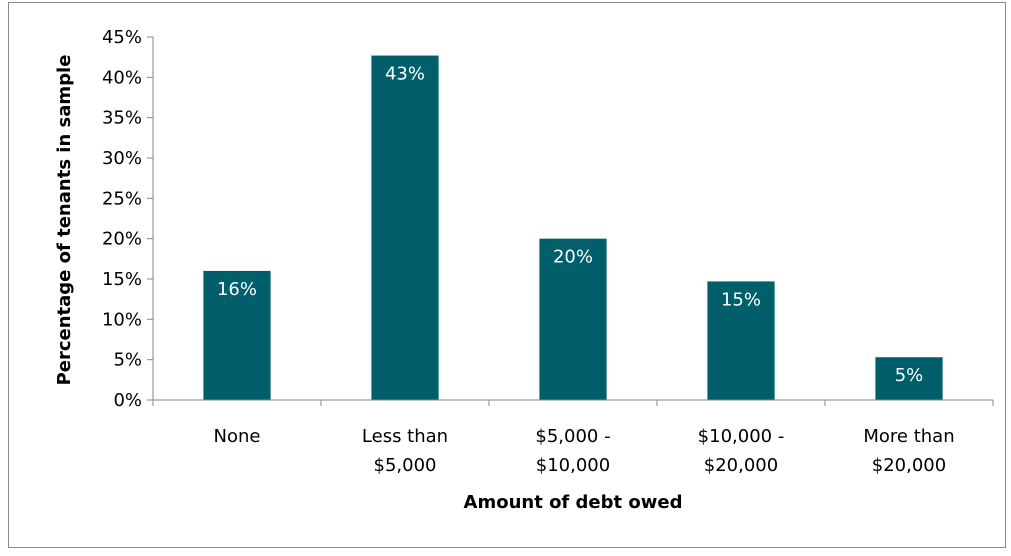 The height and width of the screenshot is (556, 1011). Describe the element at coordinates (122, 319) in the screenshot. I see `y-tick-label: 10%` at that location.